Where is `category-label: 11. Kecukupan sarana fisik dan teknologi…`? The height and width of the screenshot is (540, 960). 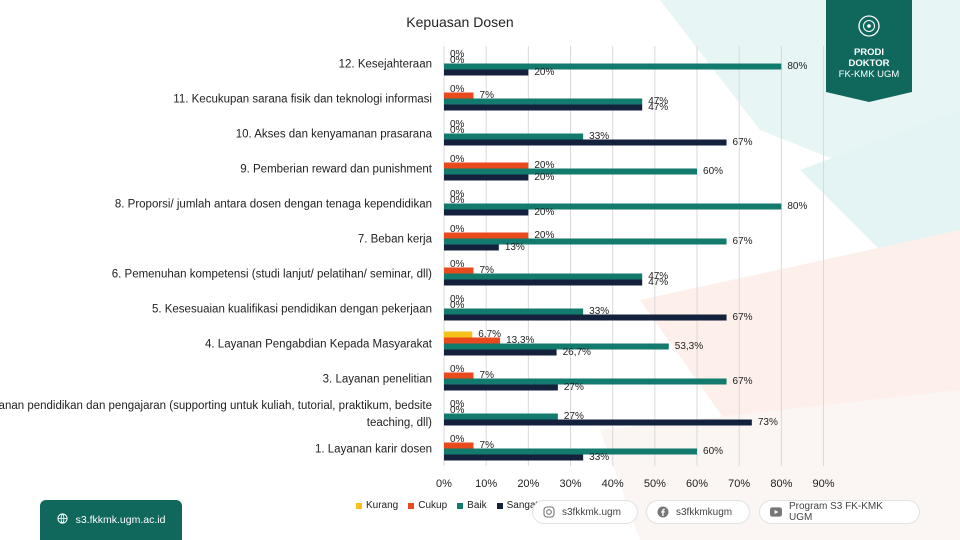 category-label: 11. Kecukupan sarana fisik dan teknologi… is located at coordinates (302, 100).